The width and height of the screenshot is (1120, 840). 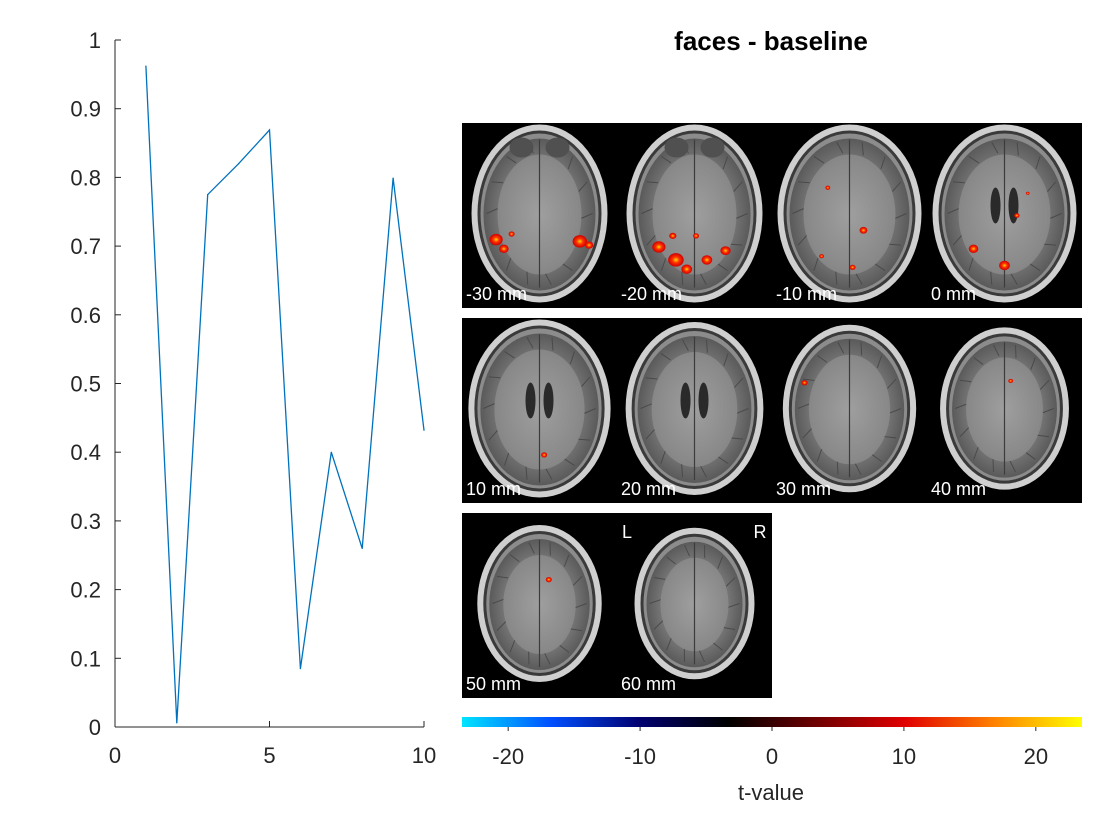 I want to click on x-tick-label: 0, so click(x=115, y=755).